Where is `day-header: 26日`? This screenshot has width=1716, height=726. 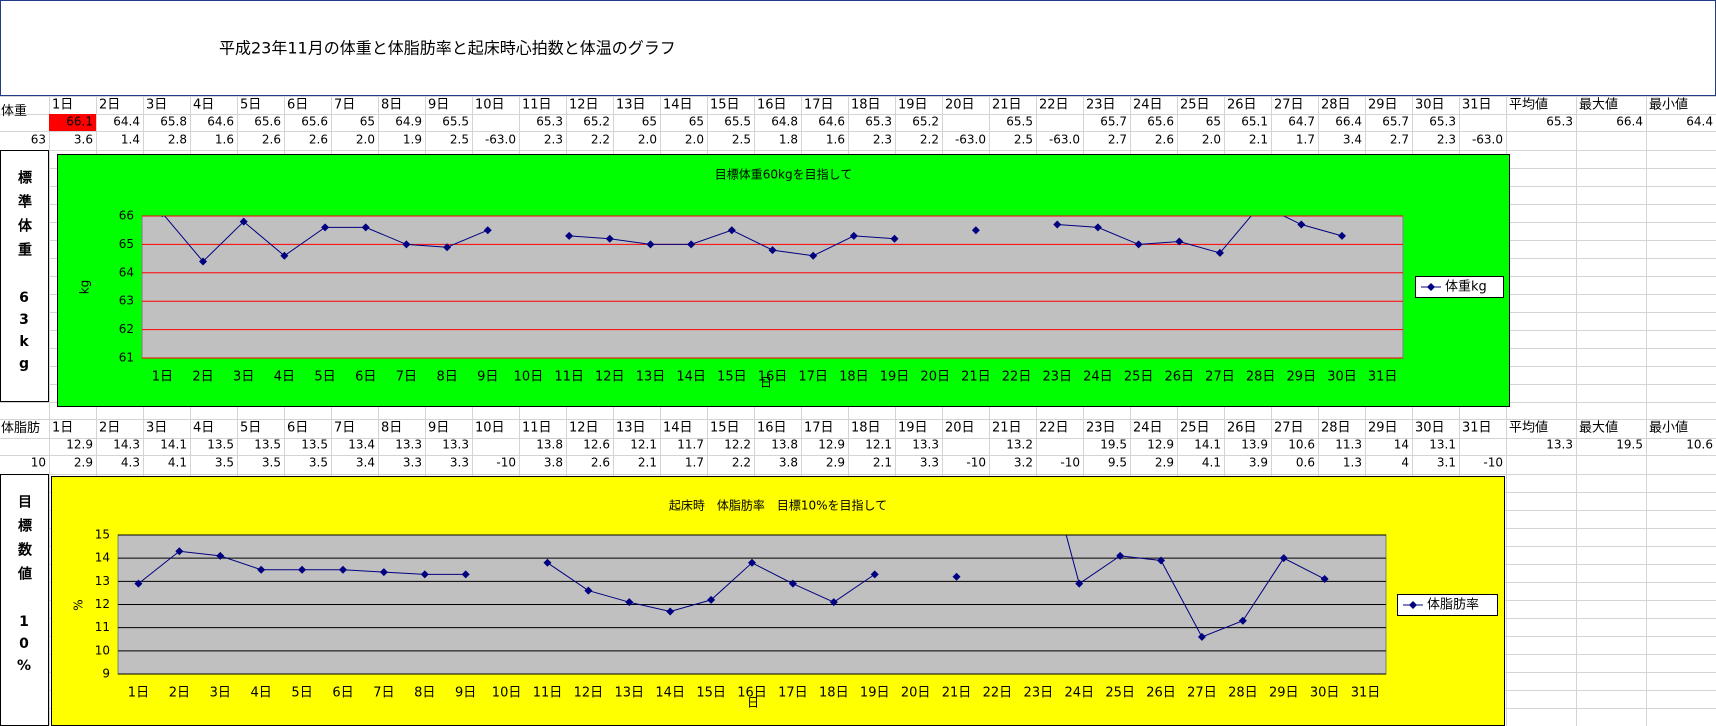
day-header: 26日 is located at coordinates (1242, 428).